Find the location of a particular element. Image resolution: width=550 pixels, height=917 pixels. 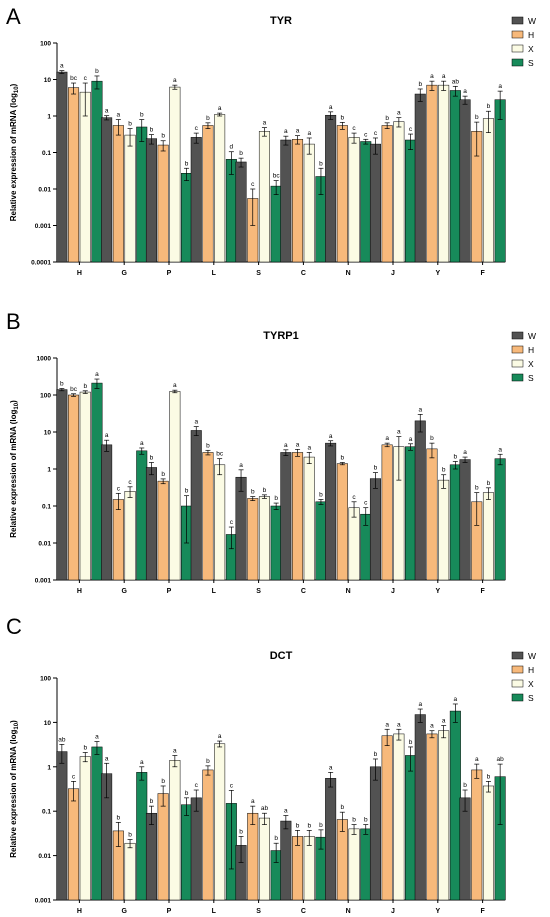

panel-letter: B is located at coordinates (13, 321).